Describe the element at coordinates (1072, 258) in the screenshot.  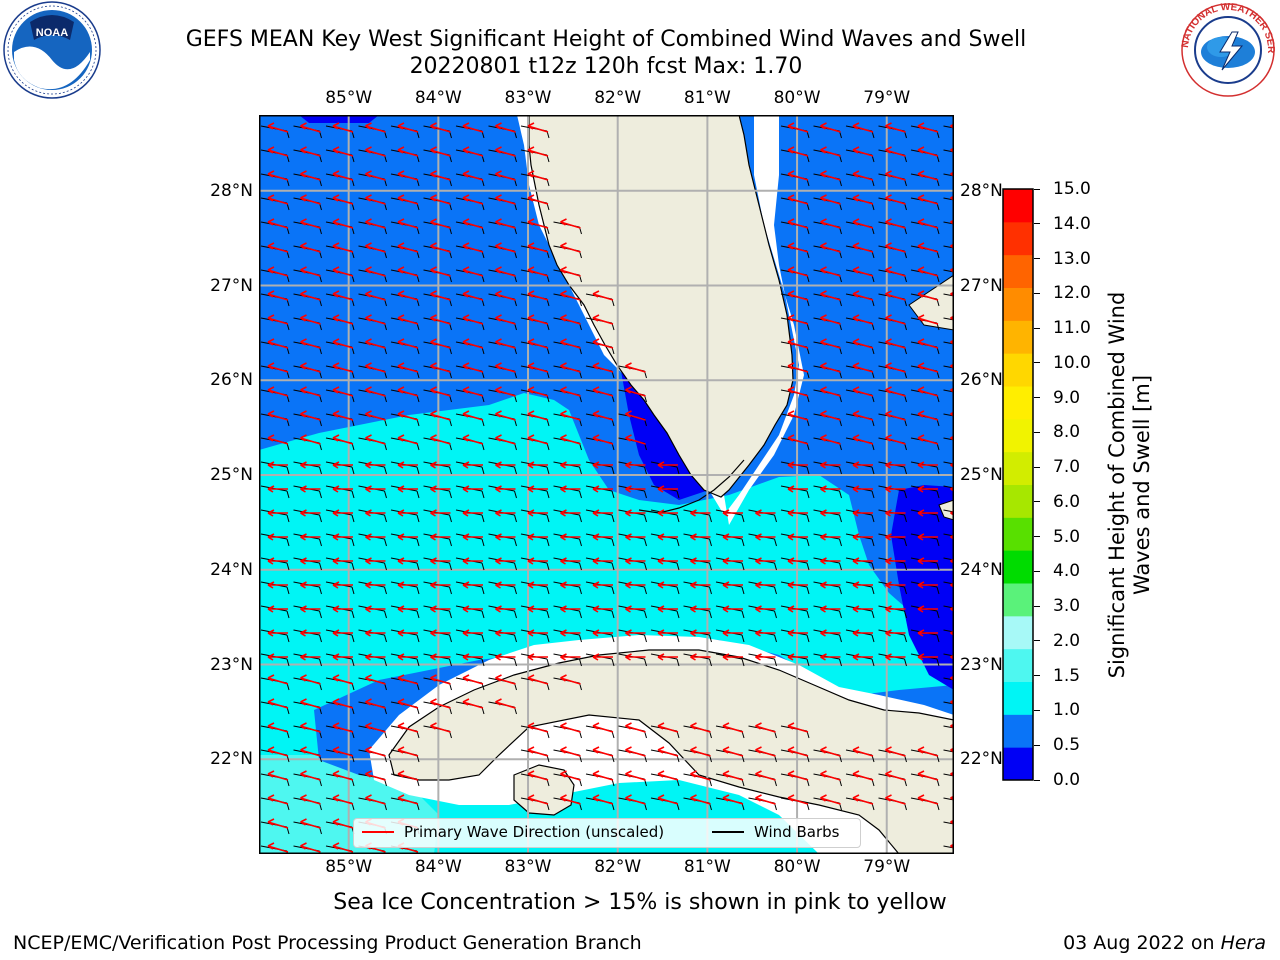
I see `colorbar-tick-label: 13.0` at that location.